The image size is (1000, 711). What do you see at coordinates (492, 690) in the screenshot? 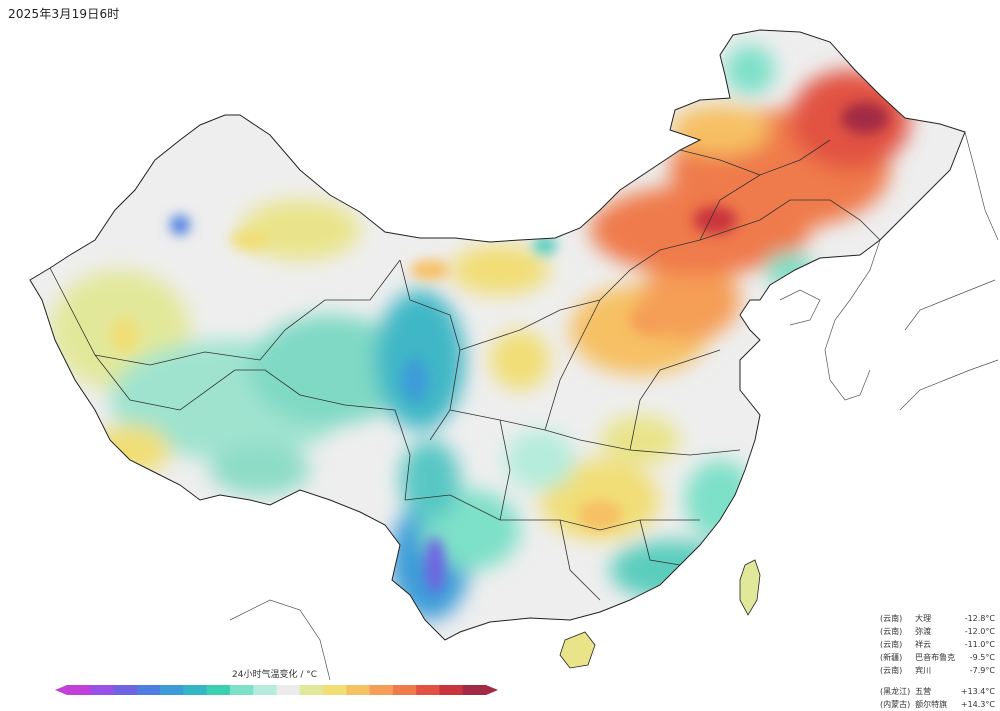
I see `legend-right-arrow` at bounding box center [492, 690].